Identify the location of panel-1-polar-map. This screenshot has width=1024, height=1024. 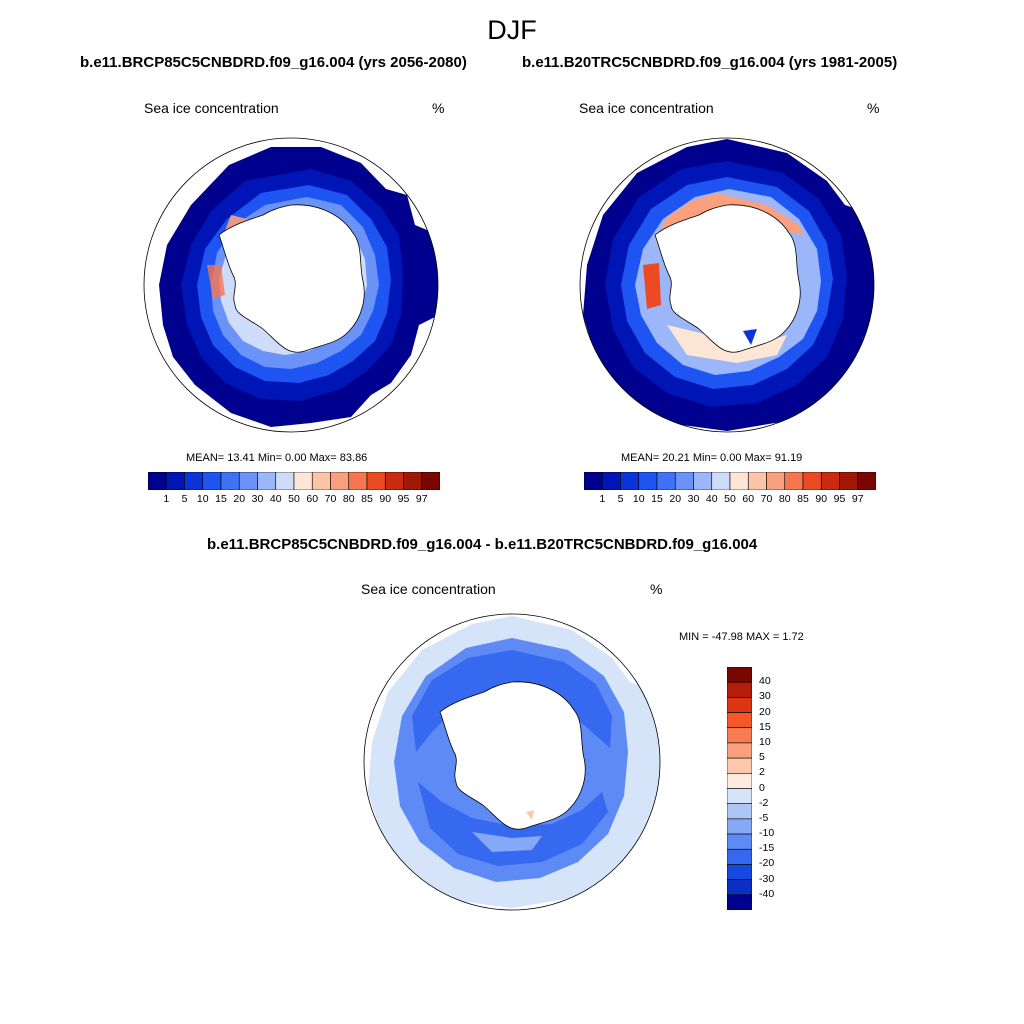
(291, 285).